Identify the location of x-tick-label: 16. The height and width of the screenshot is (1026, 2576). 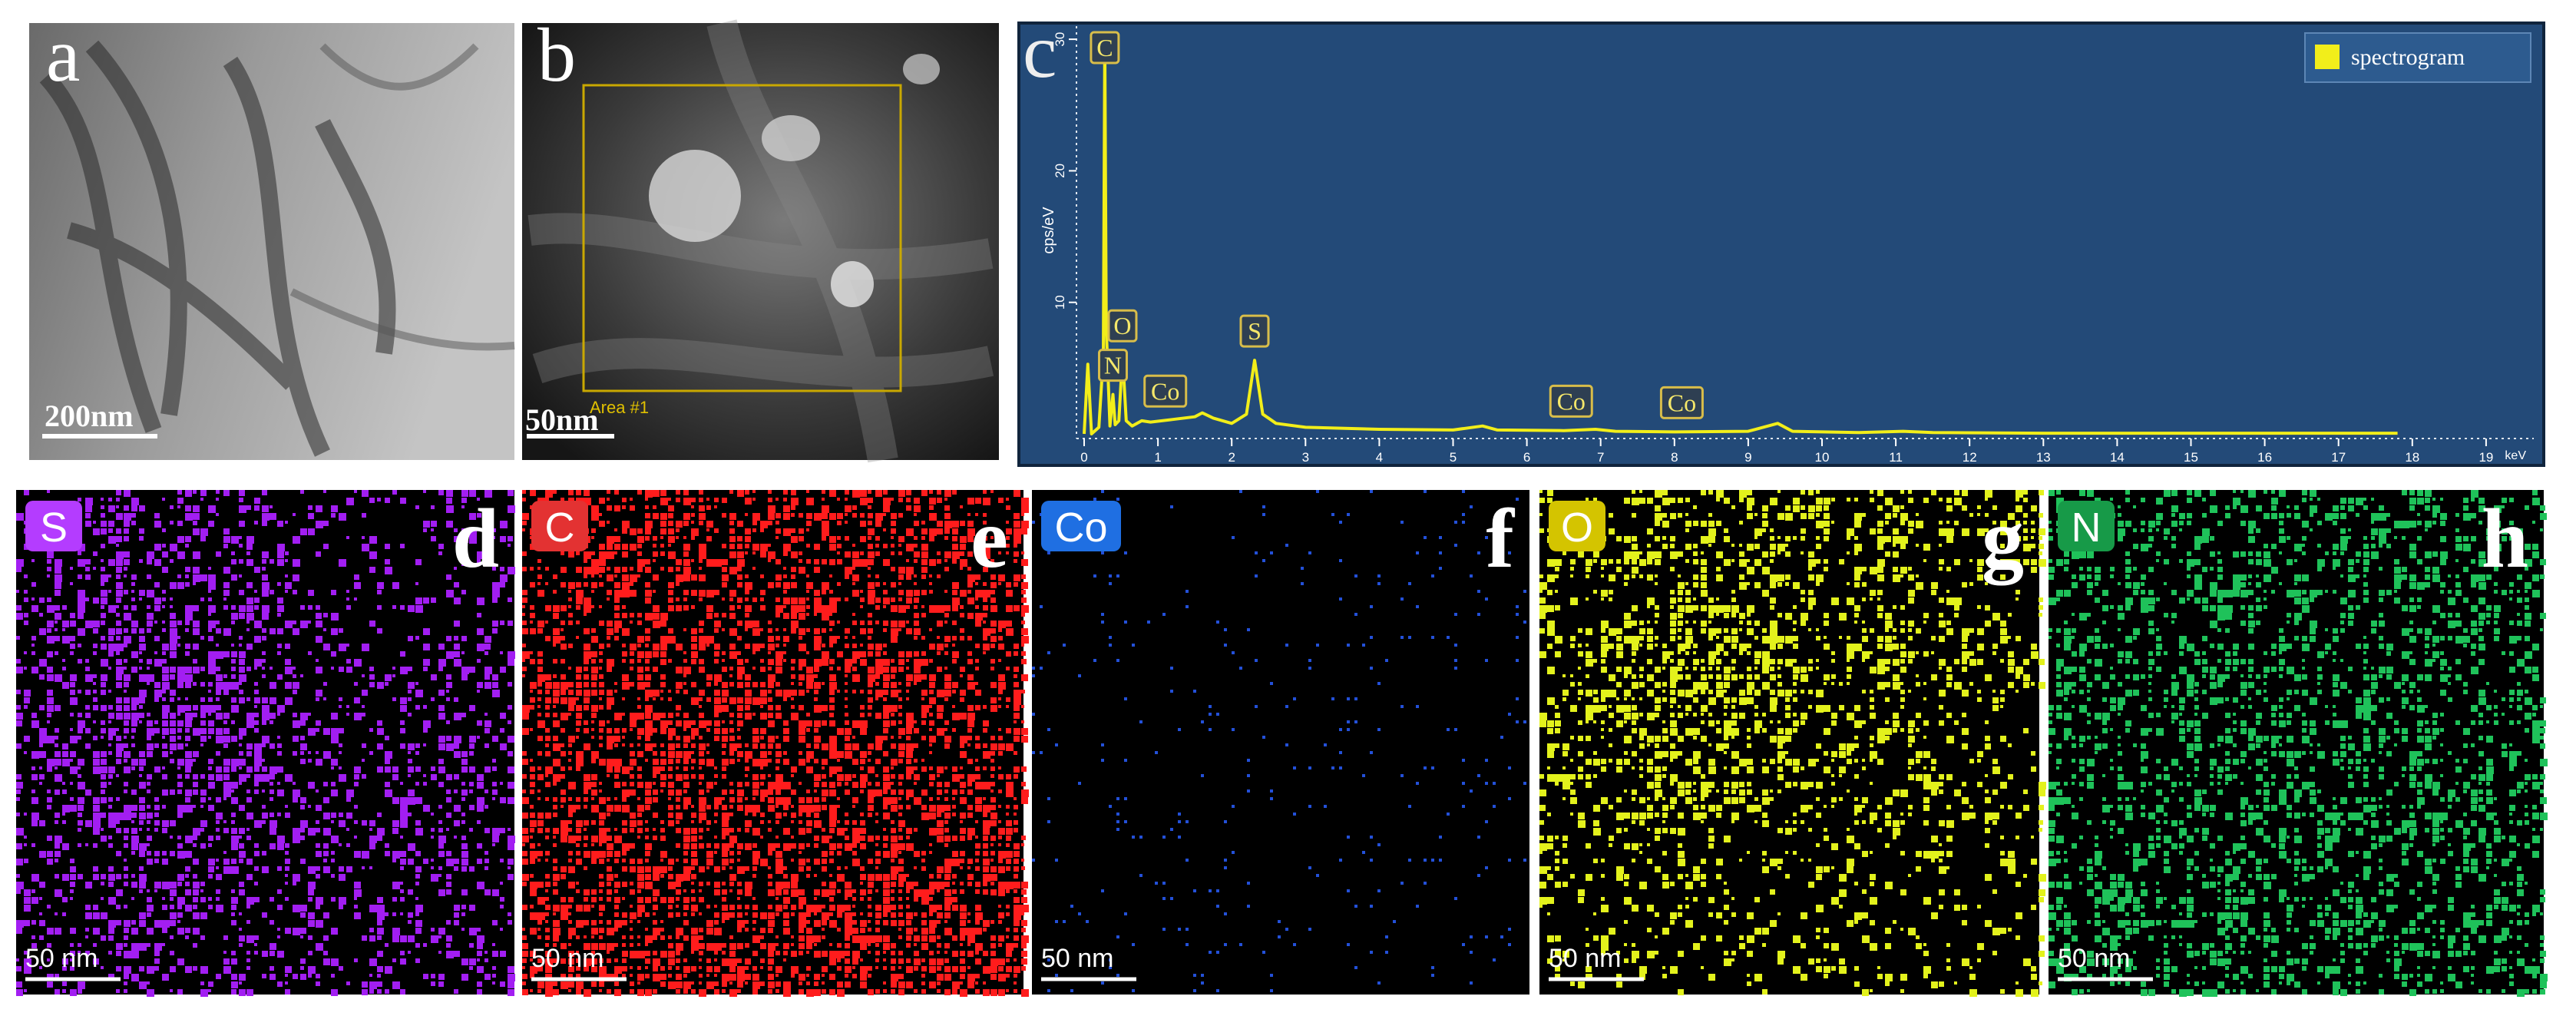
(2264, 457).